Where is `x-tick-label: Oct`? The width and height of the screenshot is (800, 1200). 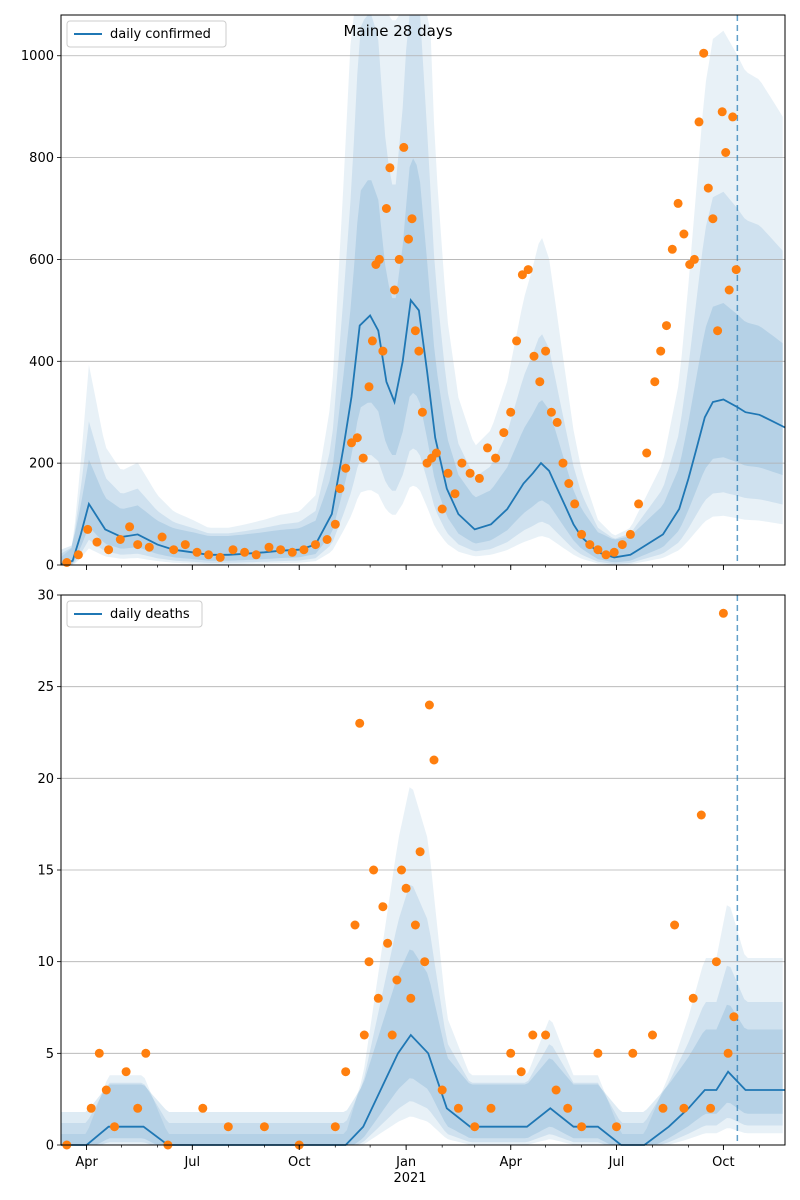
x-tick-label: Oct is located at coordinates (723, 1162).